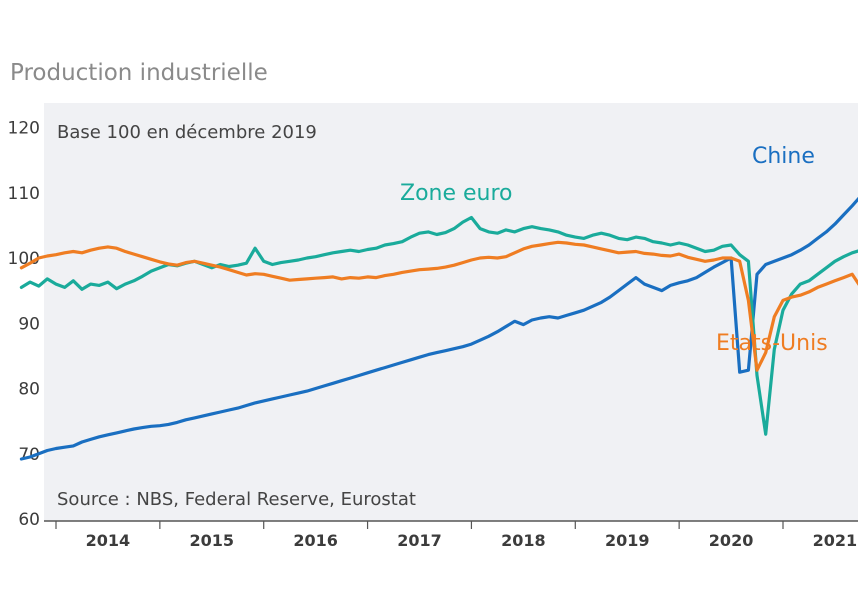 The height and width of the screenshot is (600, 858). Describe the element at coordinates (24, 259) in the screenshot. I see `y-tick-label: 100` at that location.